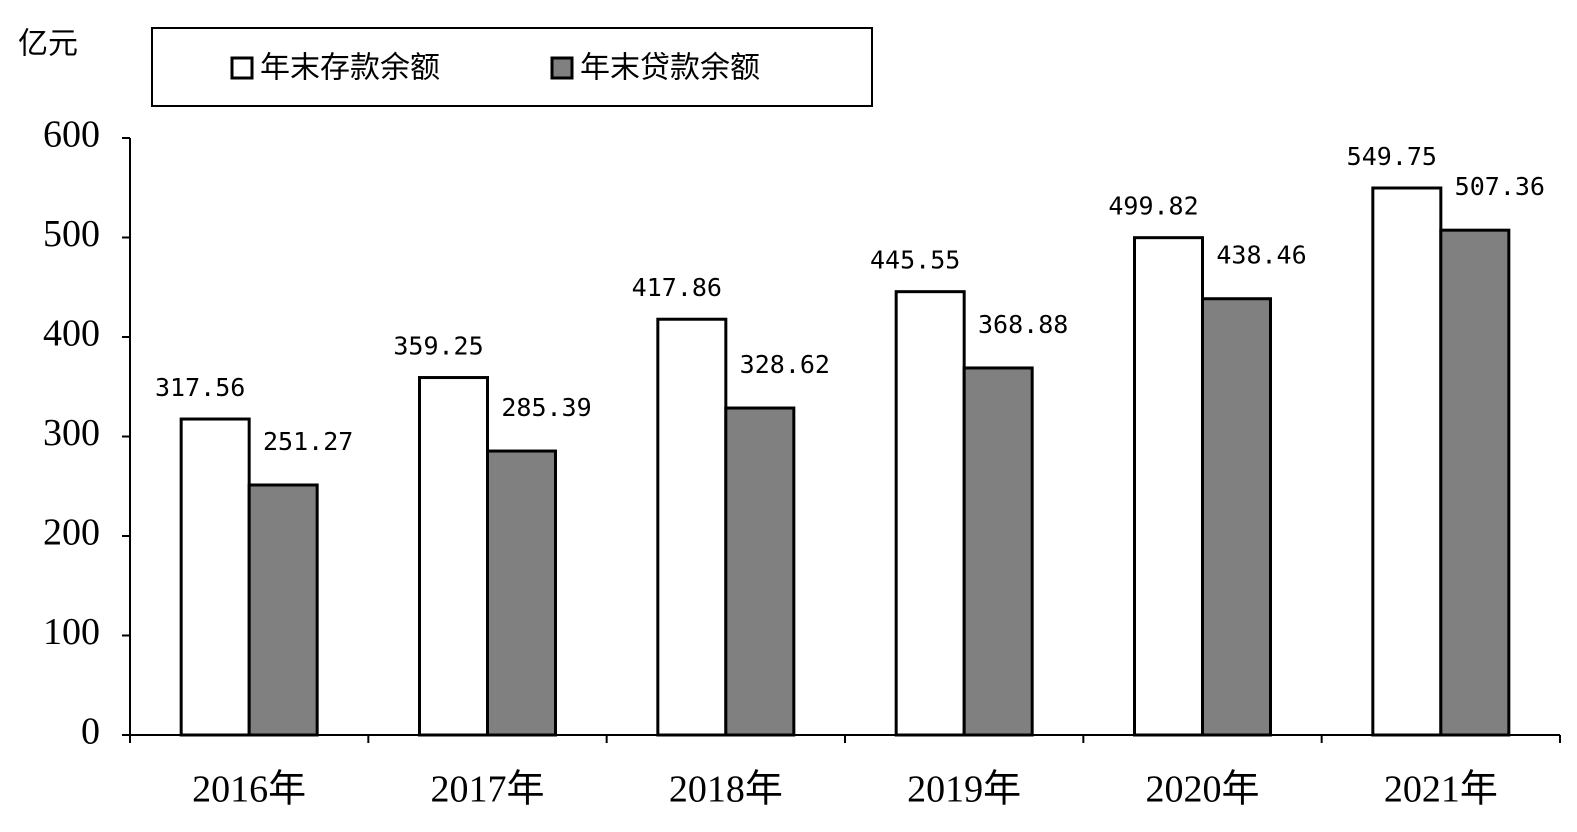 The image size is (1577, 832). What do you see at coordinates (308, 441) in the screenshot?
I see `value-label: 251.27` at bounding box center [308, 441].